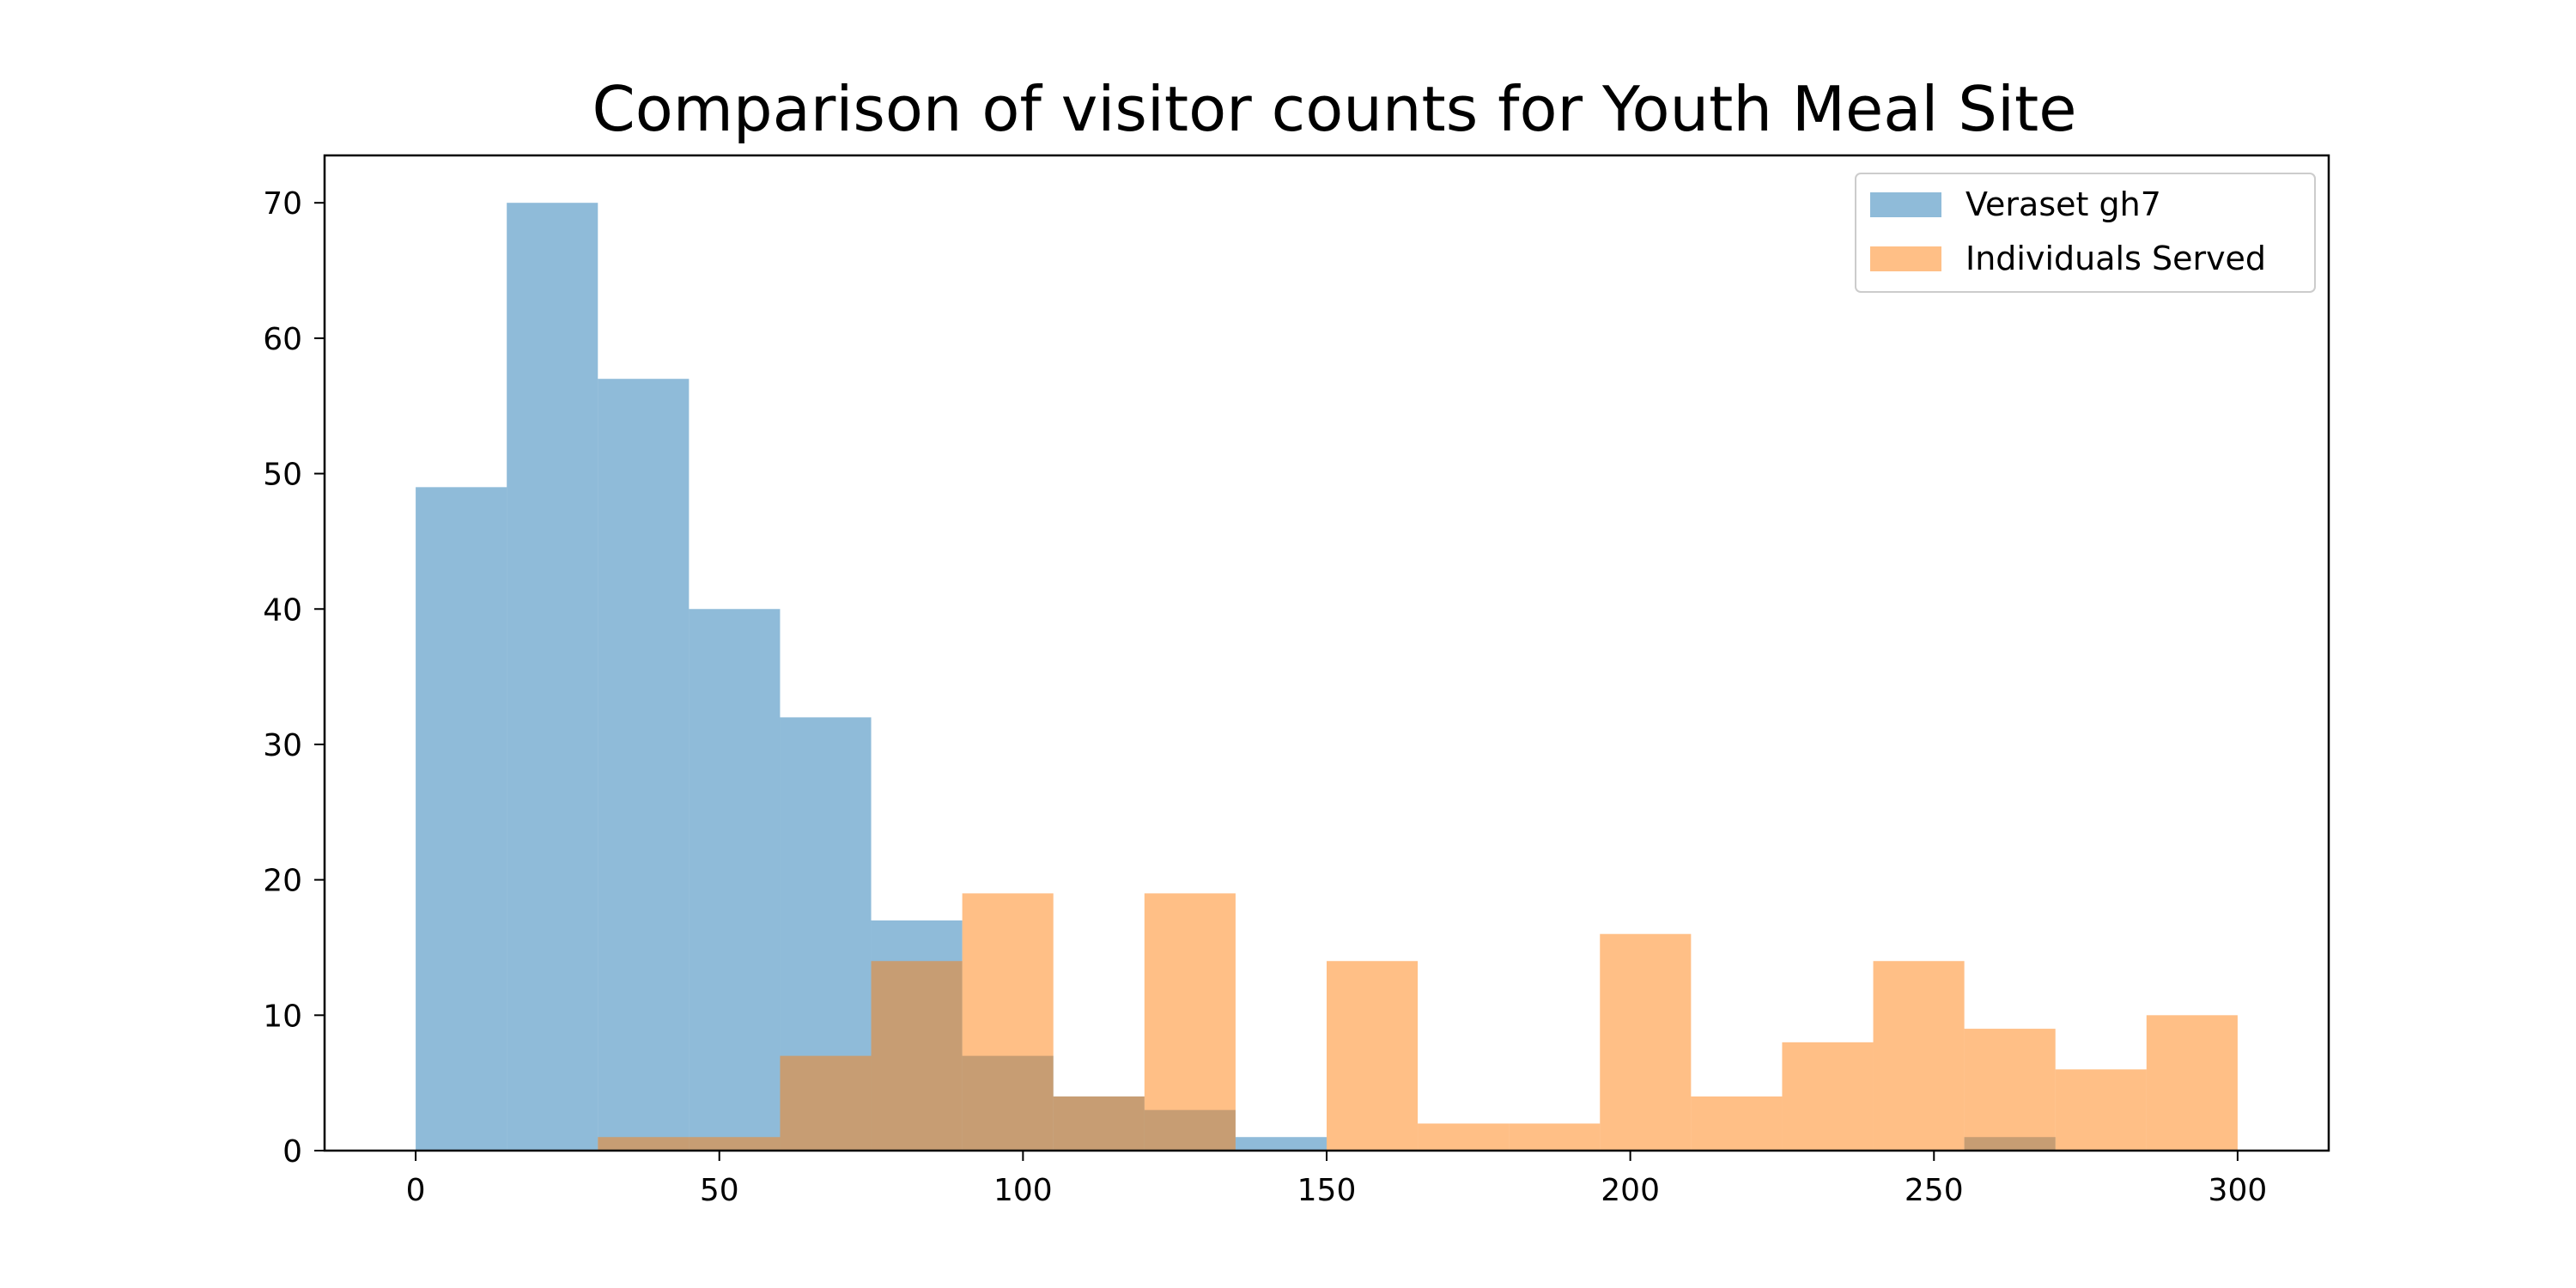  I want to click on x-tick-label: 0, so click(416, 1191).